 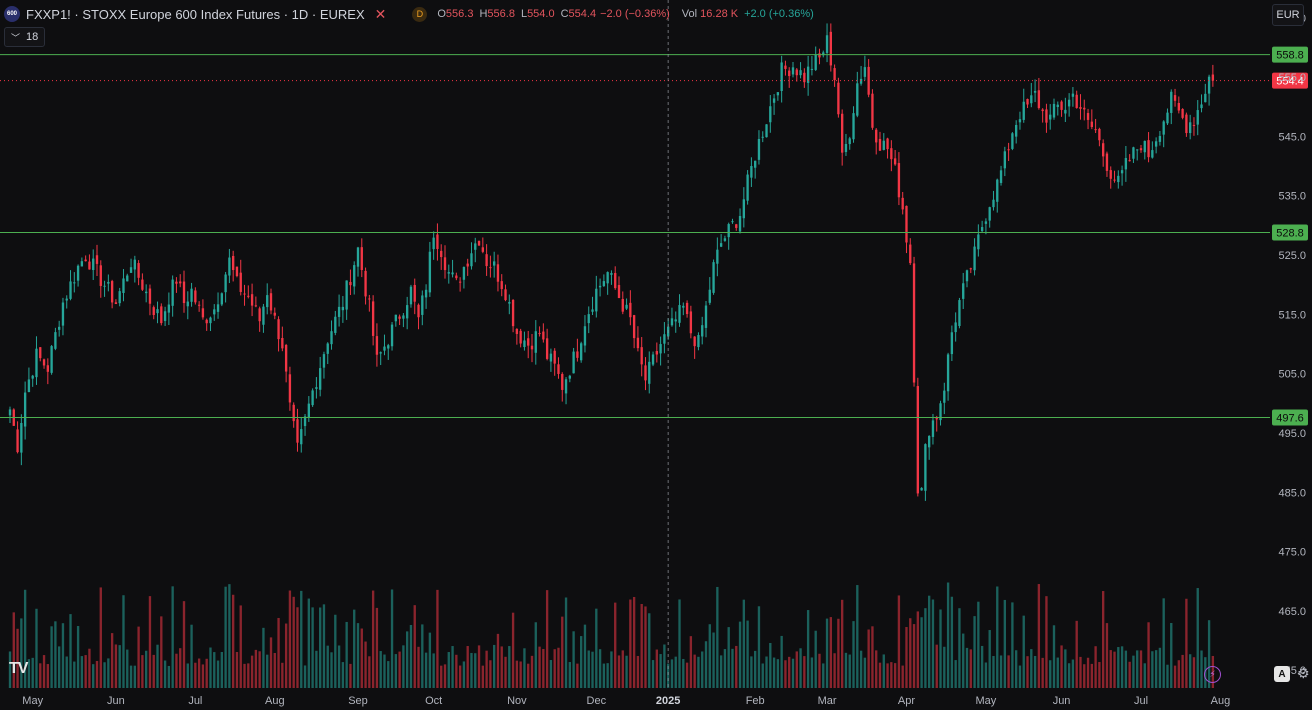 What do you see at coordinates (1282, 674) in the screenshot?
I see `auto-scale-button: A` at bounding box center [1282, 674].